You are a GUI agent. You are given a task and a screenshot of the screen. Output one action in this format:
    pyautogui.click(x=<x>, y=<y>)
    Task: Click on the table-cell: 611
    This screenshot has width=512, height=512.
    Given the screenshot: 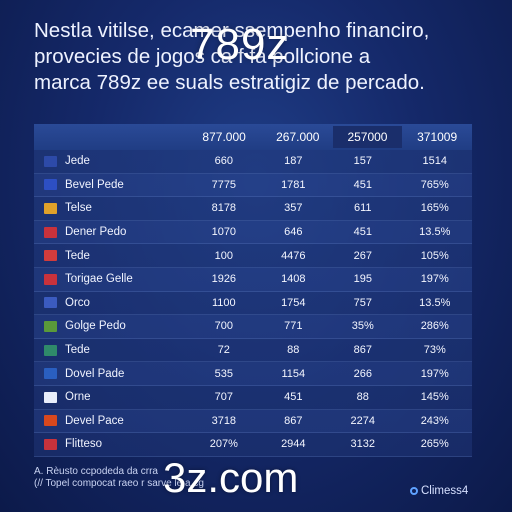 What is the action you would take?
    pyautogui.click(x=363, y=208)
    